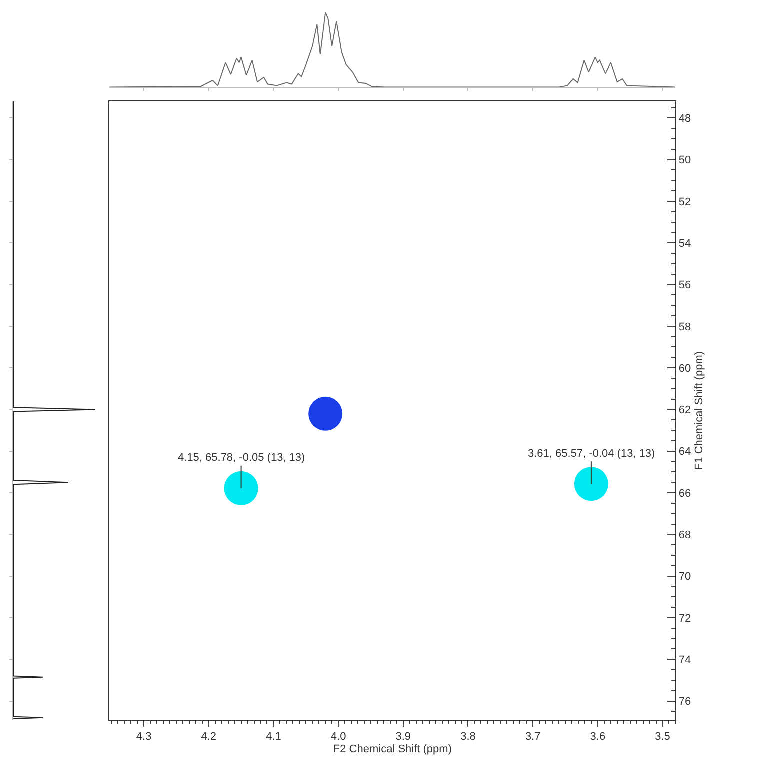 This screenshot has height=765, width=777. I want to click on y-tick-label: 60, so click(685, 368).